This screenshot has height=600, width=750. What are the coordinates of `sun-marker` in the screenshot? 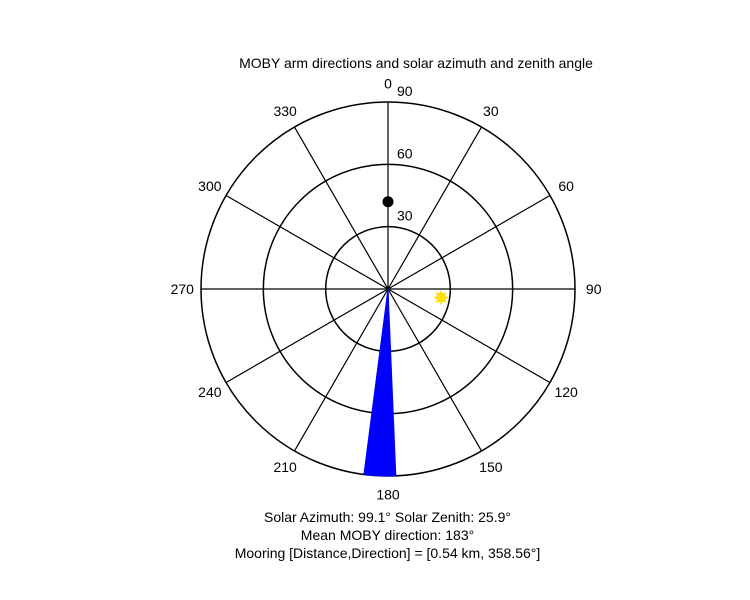 It's located at (441, 297).